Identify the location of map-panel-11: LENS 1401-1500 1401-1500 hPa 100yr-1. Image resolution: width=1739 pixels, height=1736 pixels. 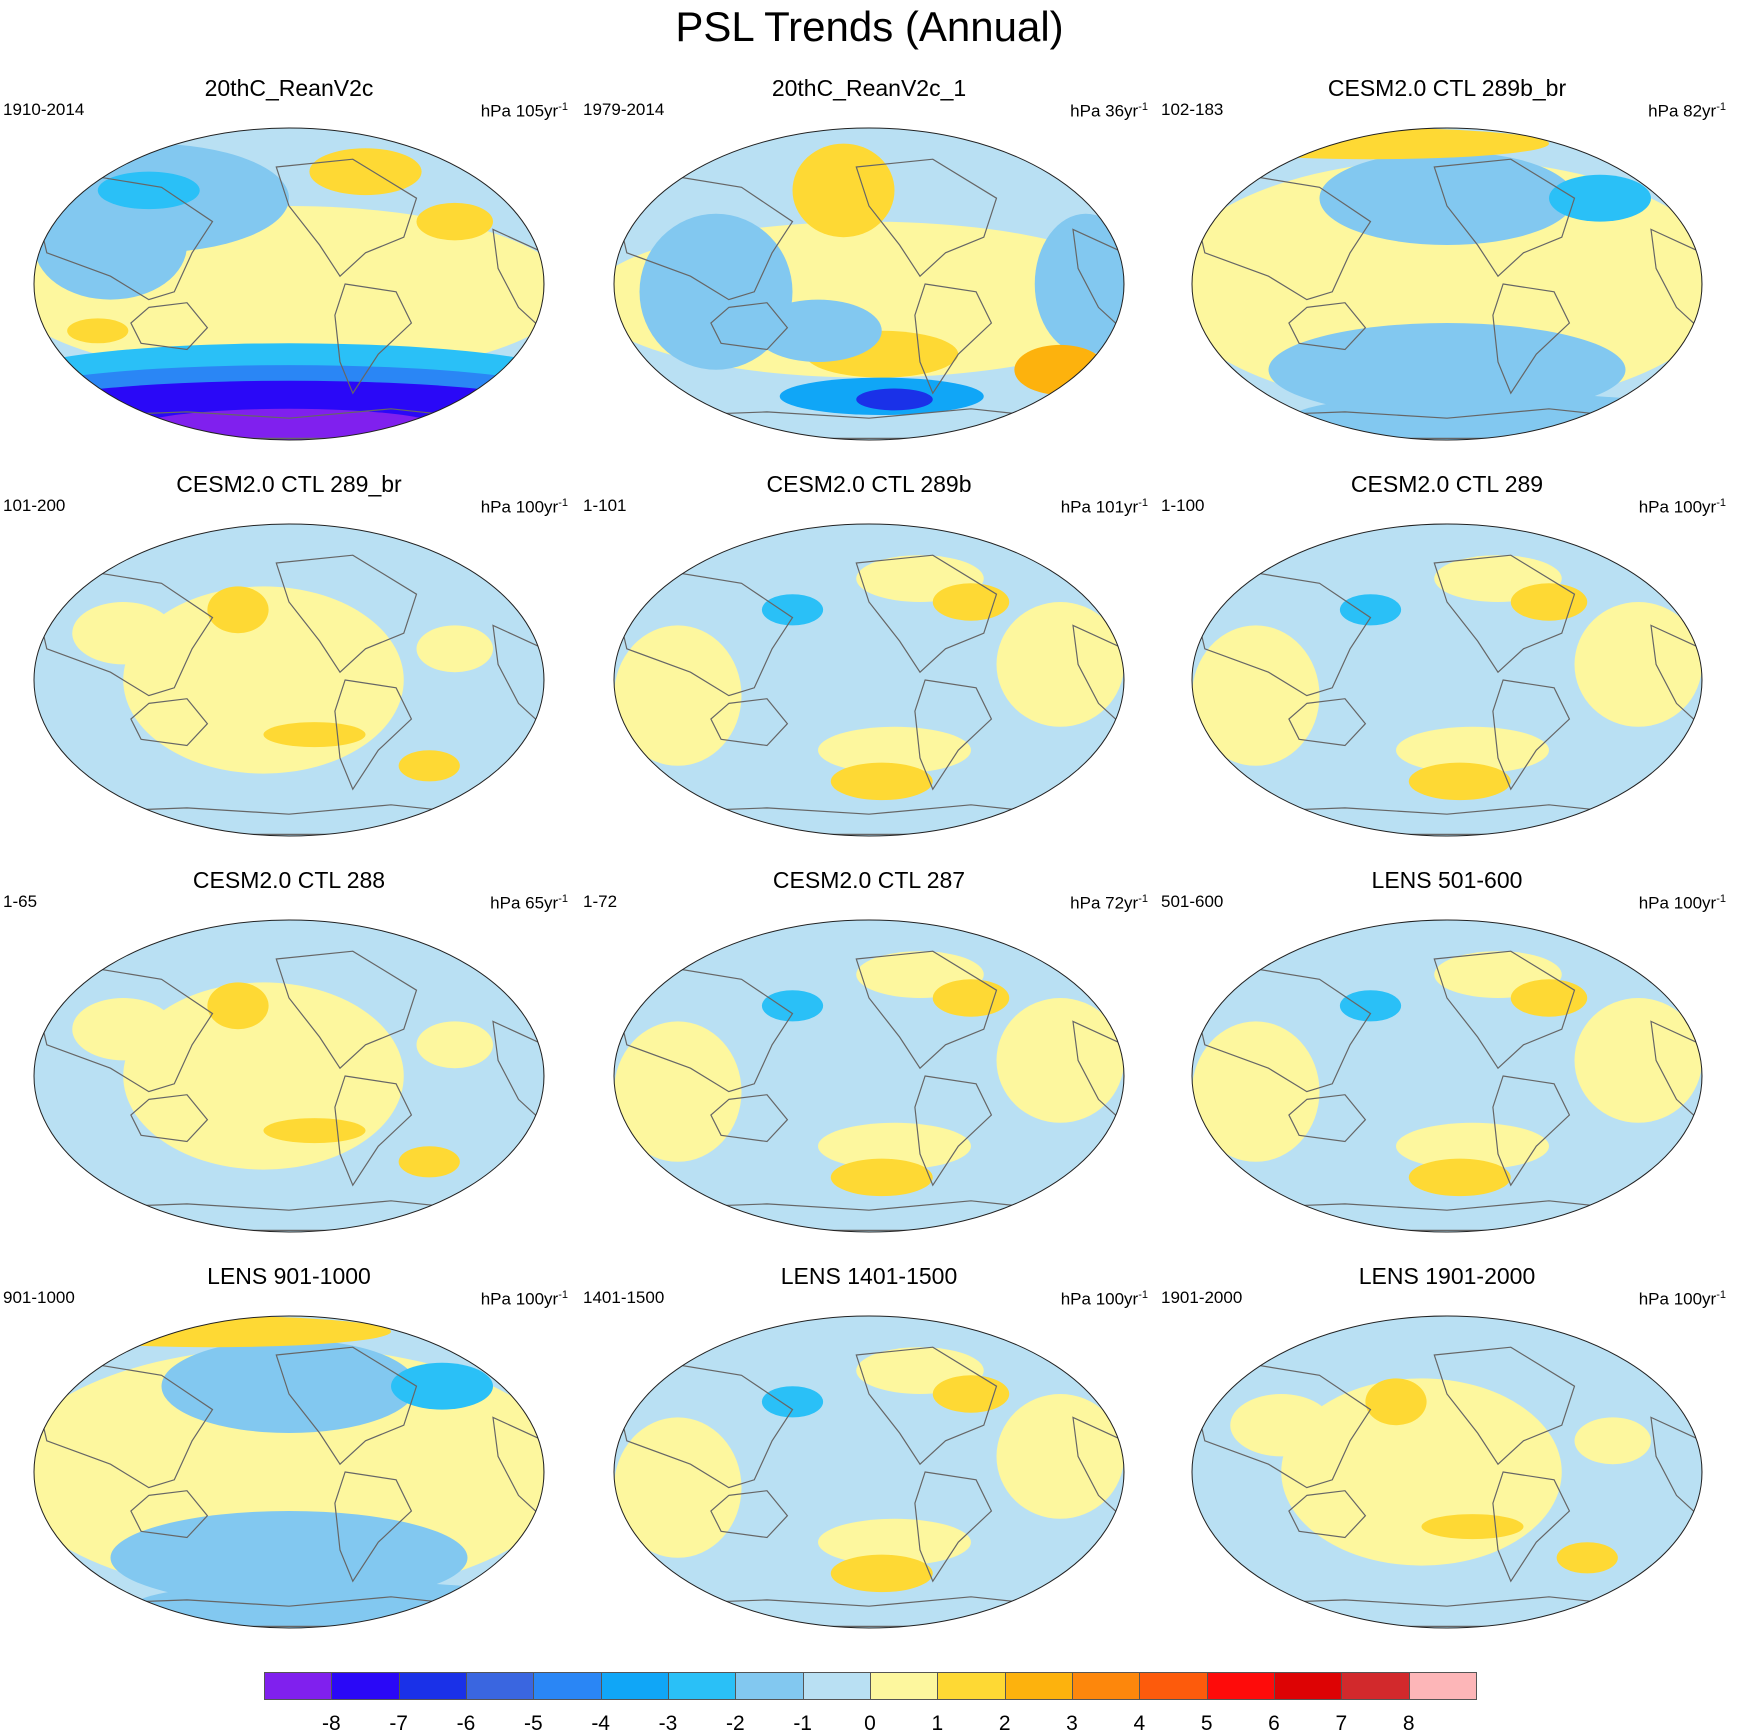
(869, 1459).